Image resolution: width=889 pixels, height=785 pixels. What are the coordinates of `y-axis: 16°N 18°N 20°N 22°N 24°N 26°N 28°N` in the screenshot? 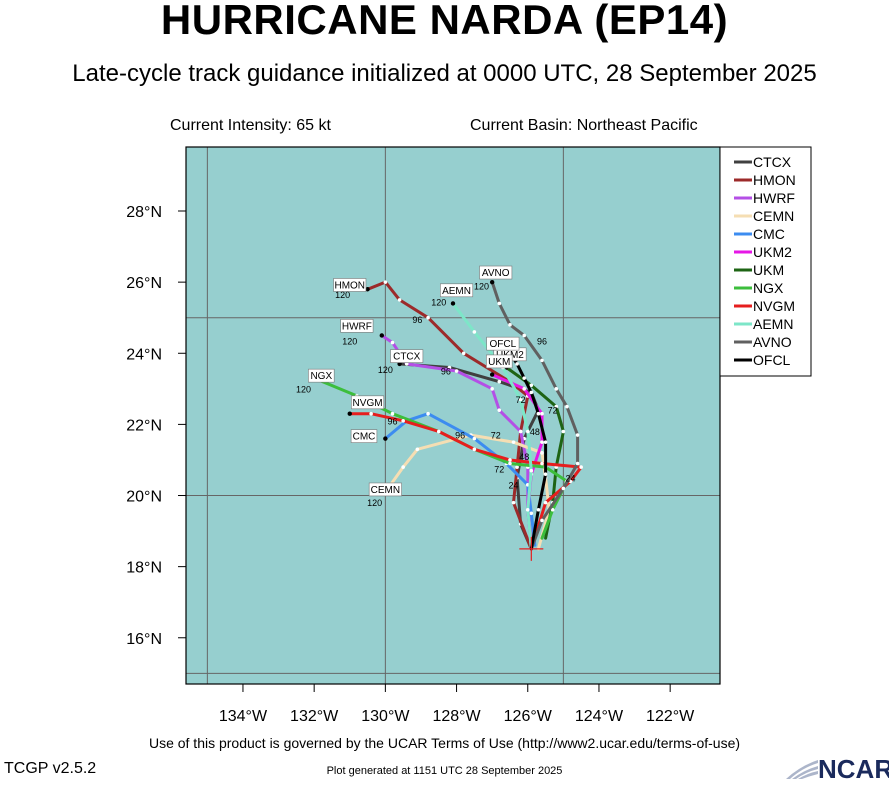 It's located at (156, 426).